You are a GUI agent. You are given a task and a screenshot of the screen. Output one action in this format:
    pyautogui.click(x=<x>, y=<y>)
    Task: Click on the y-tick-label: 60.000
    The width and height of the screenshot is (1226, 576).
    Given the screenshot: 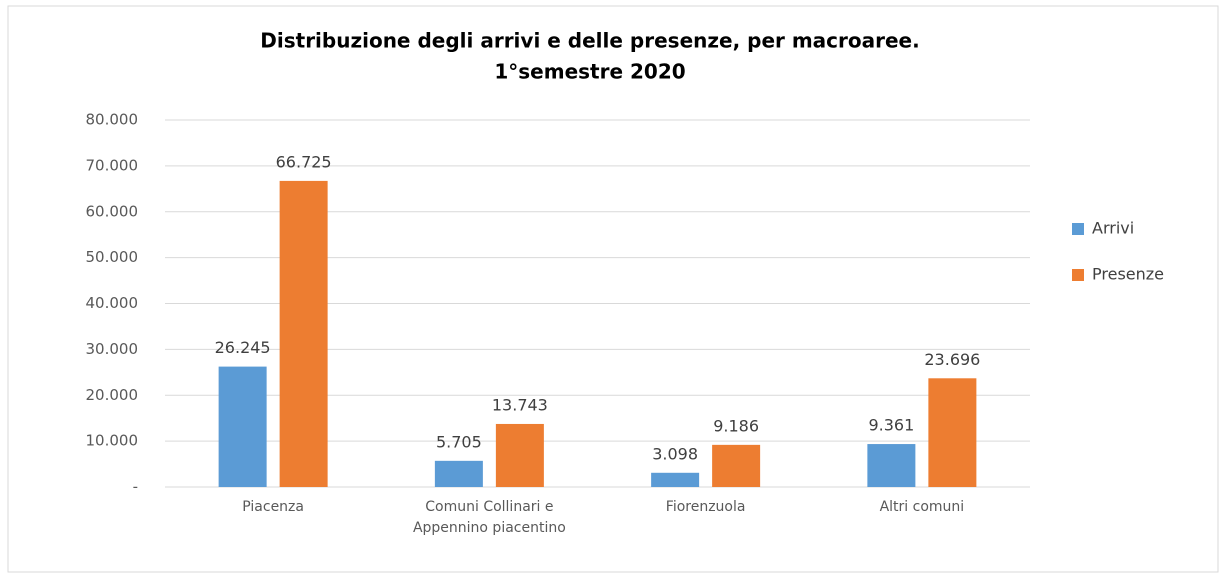 What is the action you would take?
    pyautogui.click(x=112, y=211)
    